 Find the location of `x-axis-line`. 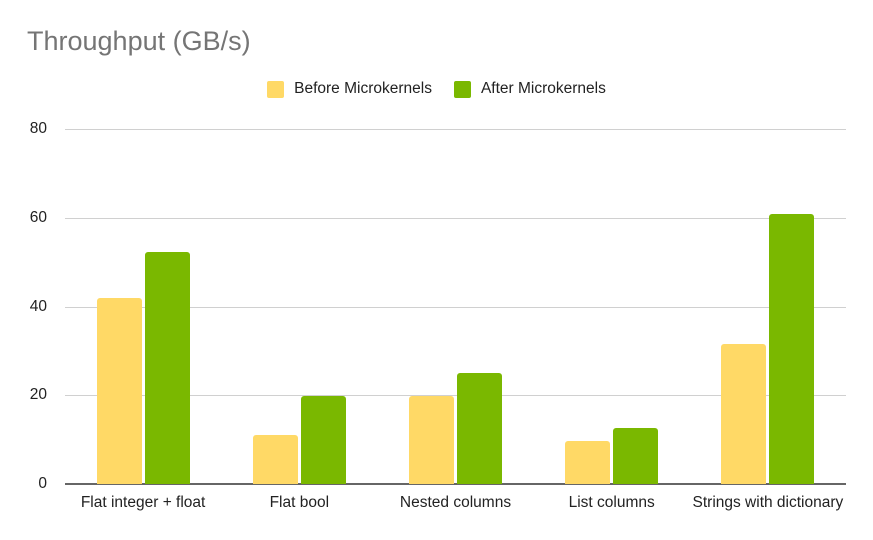

x-axis-line is located at coordinates (455, 484).